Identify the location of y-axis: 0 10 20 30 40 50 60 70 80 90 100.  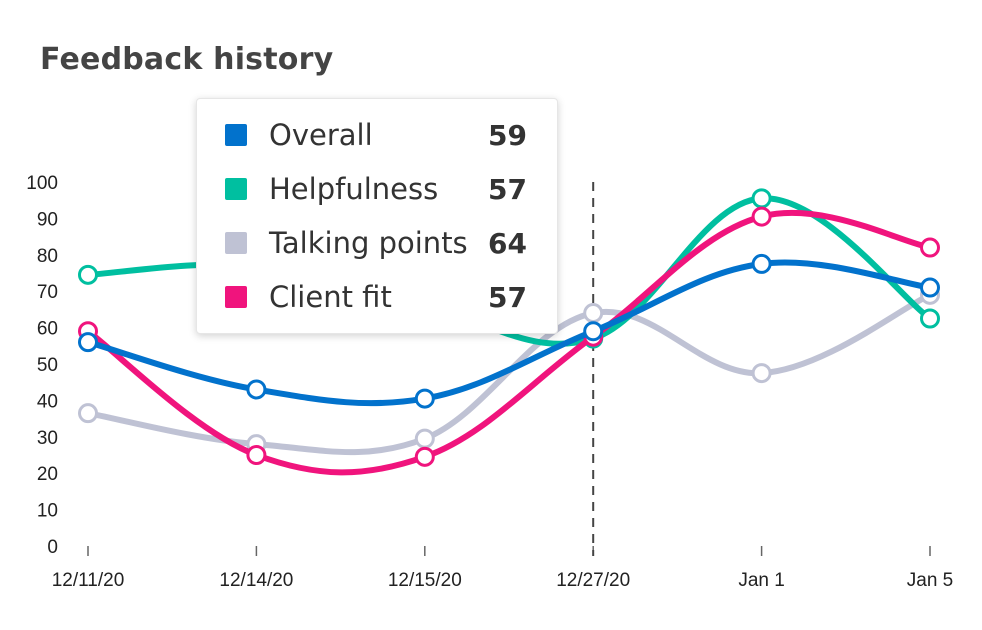
(42, 365).